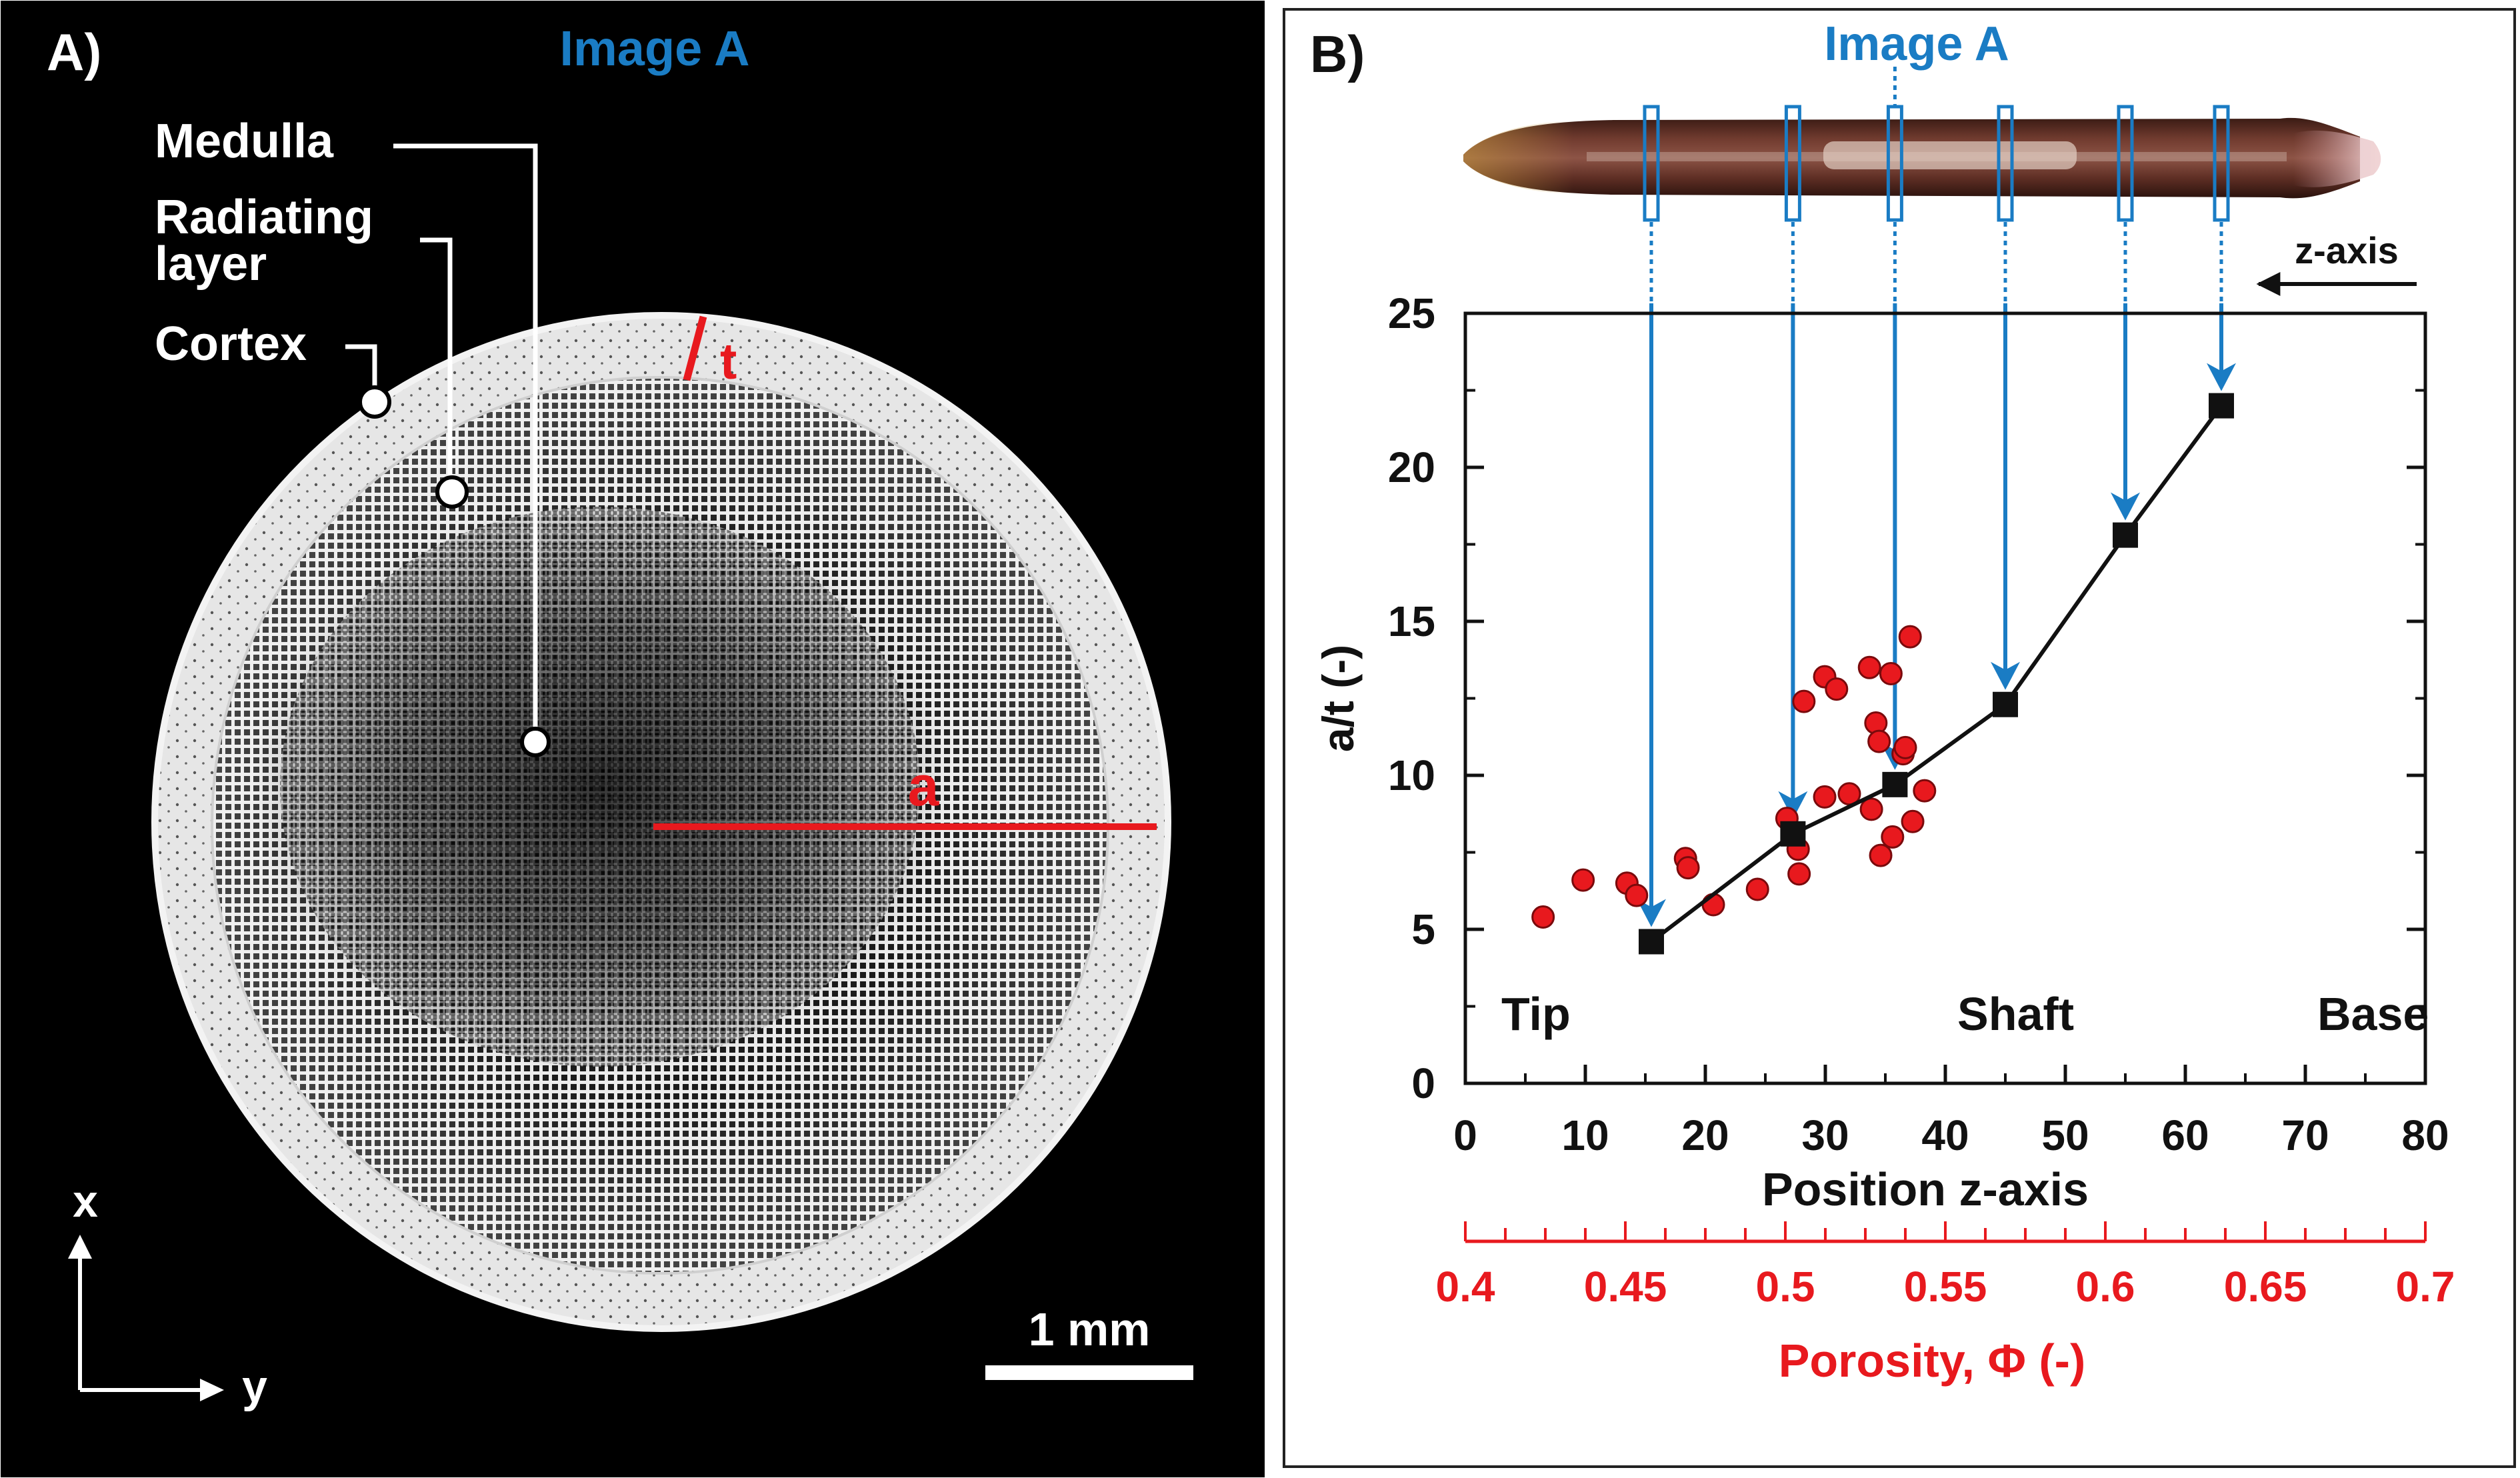  What do you see at coordinates (1945, 1135) in the screenshot?
I see `x-tick-label: 40` at bounding box center [1945, 1135].